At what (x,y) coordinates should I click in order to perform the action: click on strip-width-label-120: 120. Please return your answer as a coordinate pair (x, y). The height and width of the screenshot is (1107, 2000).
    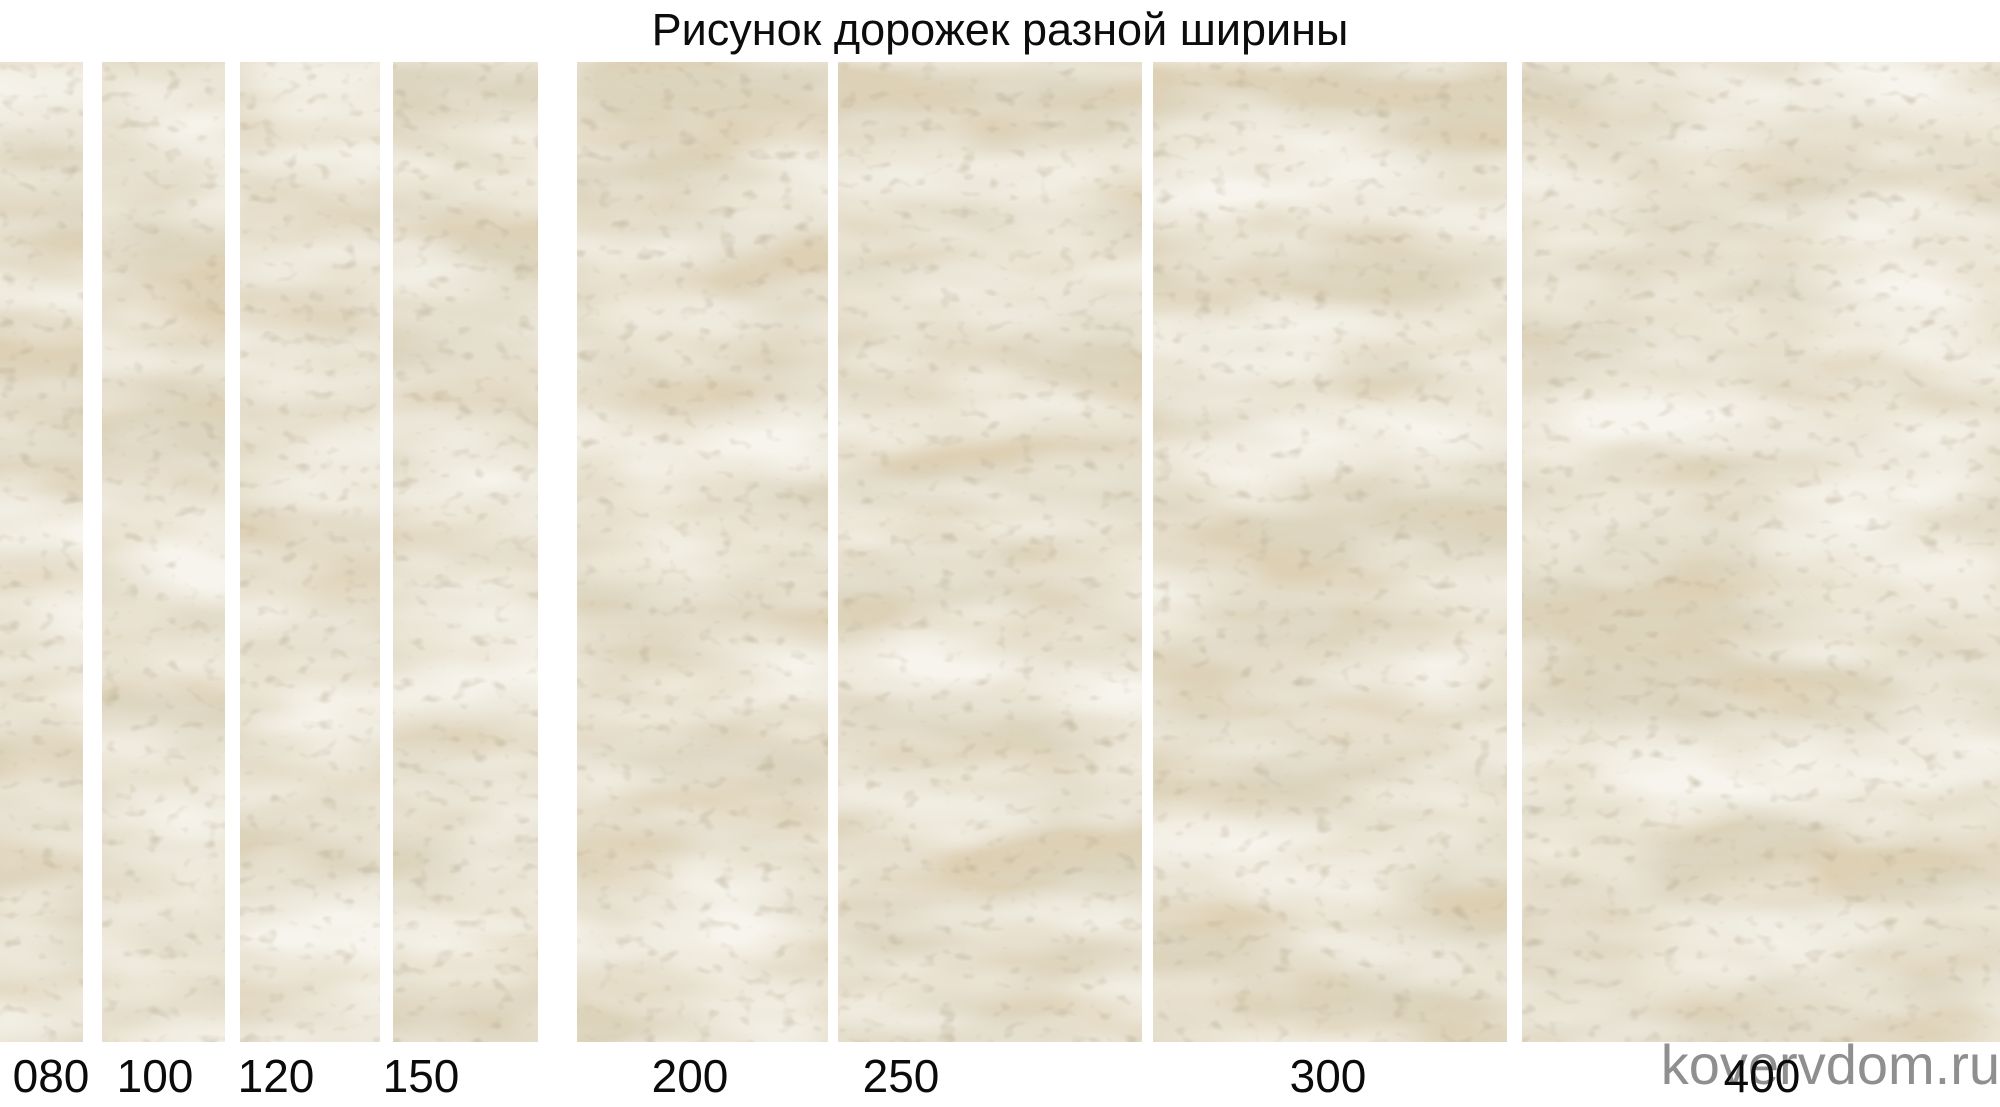
    Looking at the image, I should click on (276, 1076).